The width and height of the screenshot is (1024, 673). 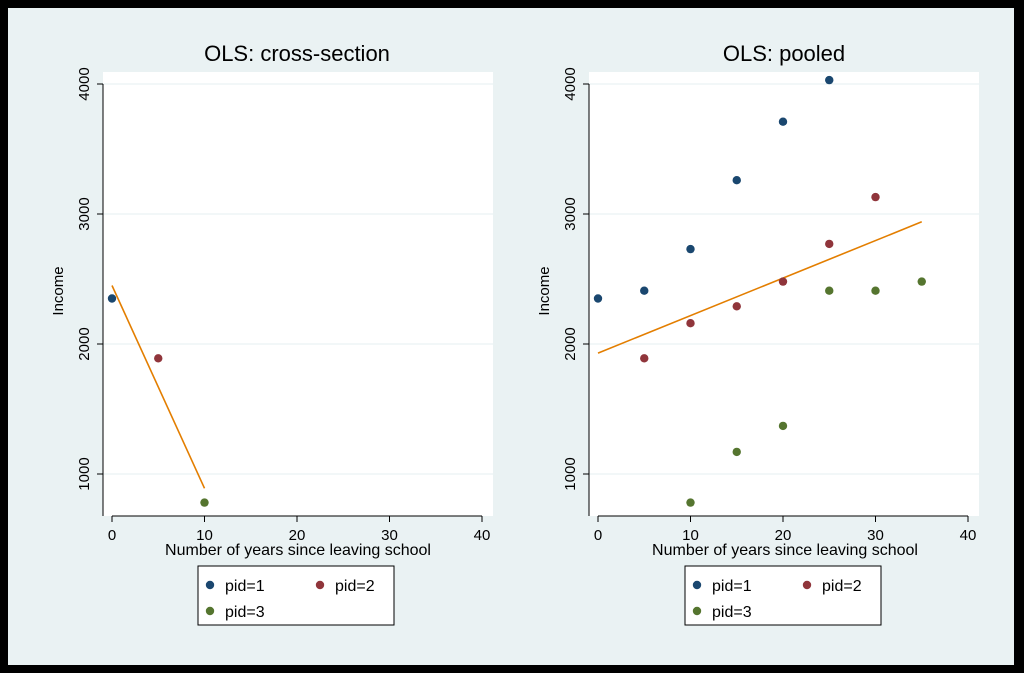 What do you see at coordinates (784, 53) in the screenshot?
I see `chart-title: OLS: pooled` at bounding box center [784, 53].